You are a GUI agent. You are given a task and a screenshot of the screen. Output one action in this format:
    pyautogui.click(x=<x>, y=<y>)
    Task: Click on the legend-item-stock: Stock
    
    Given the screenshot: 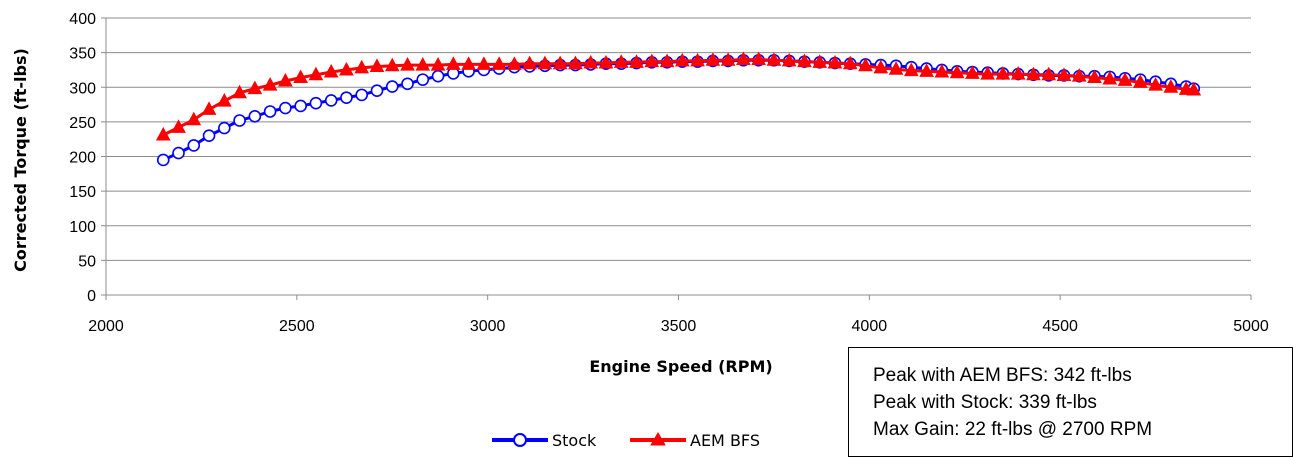 What is the action you would take?
    pyautogui.click(x=544, y=440)
    